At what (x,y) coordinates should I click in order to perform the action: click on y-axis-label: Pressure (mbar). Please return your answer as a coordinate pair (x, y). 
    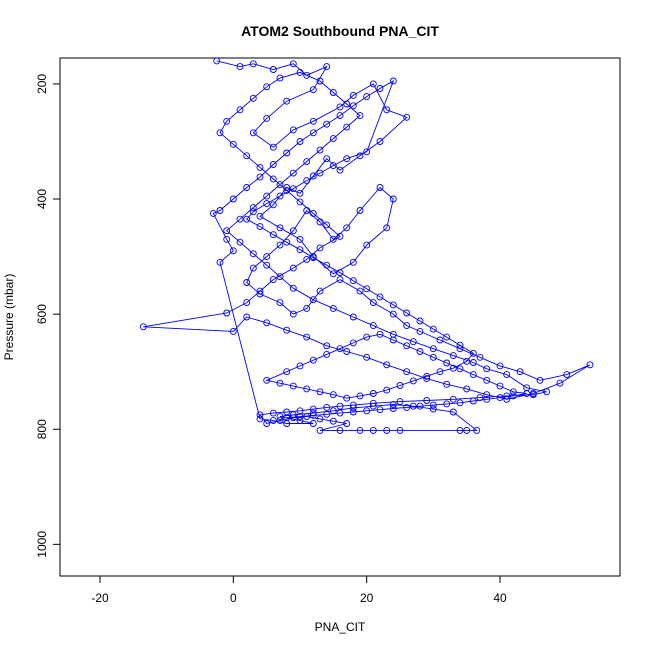
    Looking at the image, I should click on (9, 317).